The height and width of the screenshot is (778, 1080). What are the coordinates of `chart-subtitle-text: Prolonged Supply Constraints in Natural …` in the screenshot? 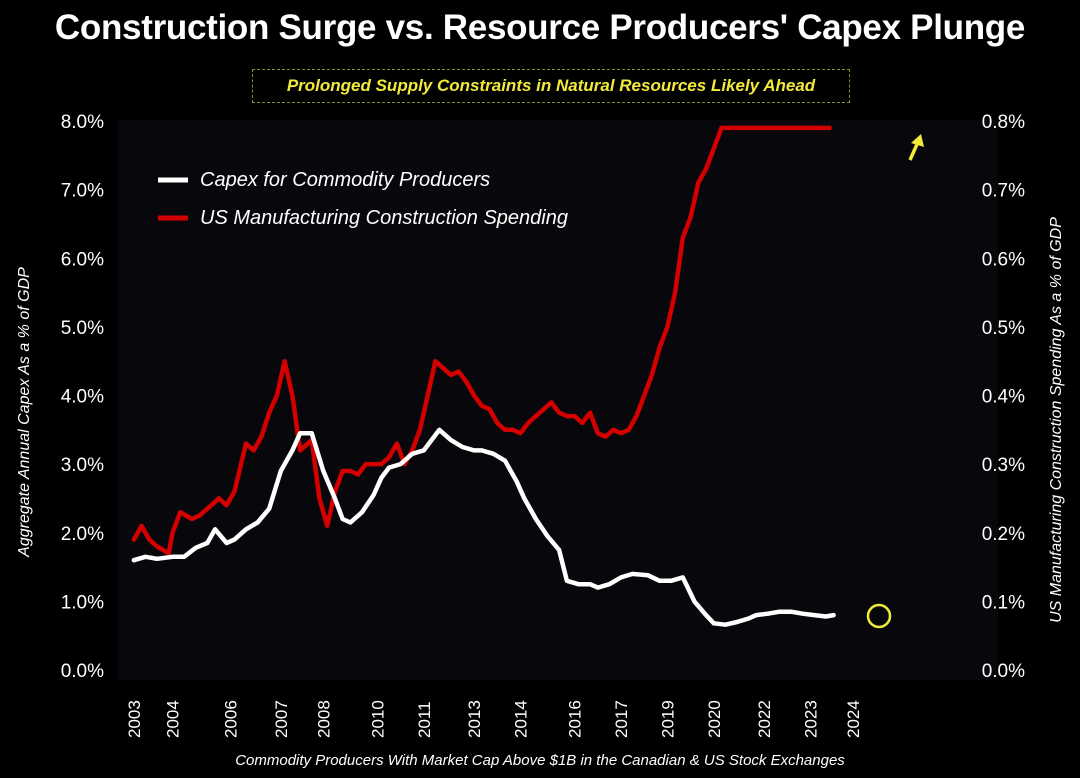 It's located at (551, 85).